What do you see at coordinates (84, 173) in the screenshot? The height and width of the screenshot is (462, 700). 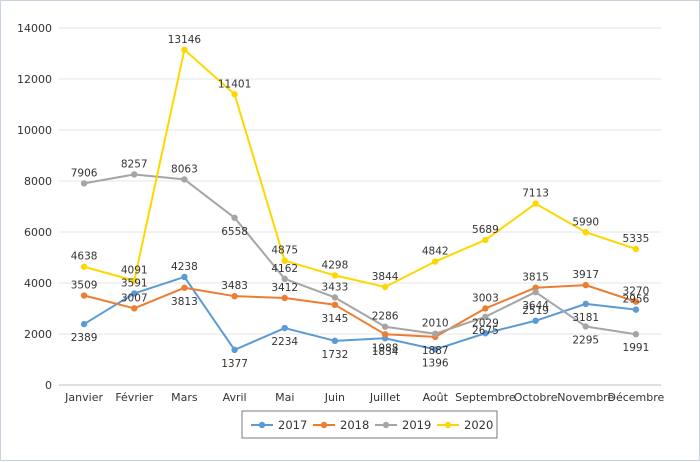 I see `data-label-2019: 7906` at bounding box center [84, 173].